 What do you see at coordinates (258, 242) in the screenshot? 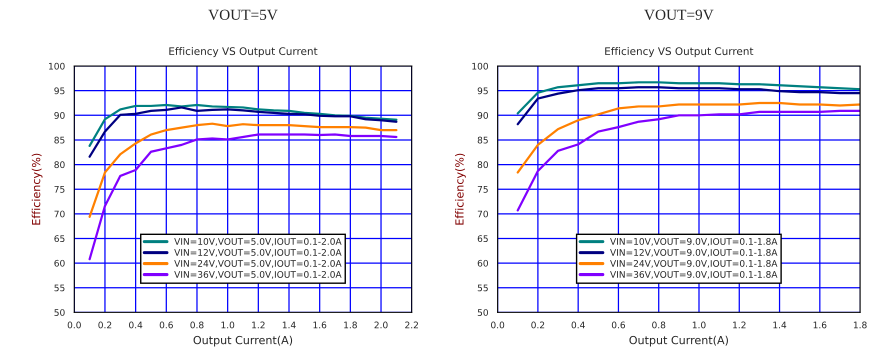
I see `legend-label: VIN=10V,VOUT=5.0V,IOUT=0.1-2.0A` at bounding box center [258, 242].